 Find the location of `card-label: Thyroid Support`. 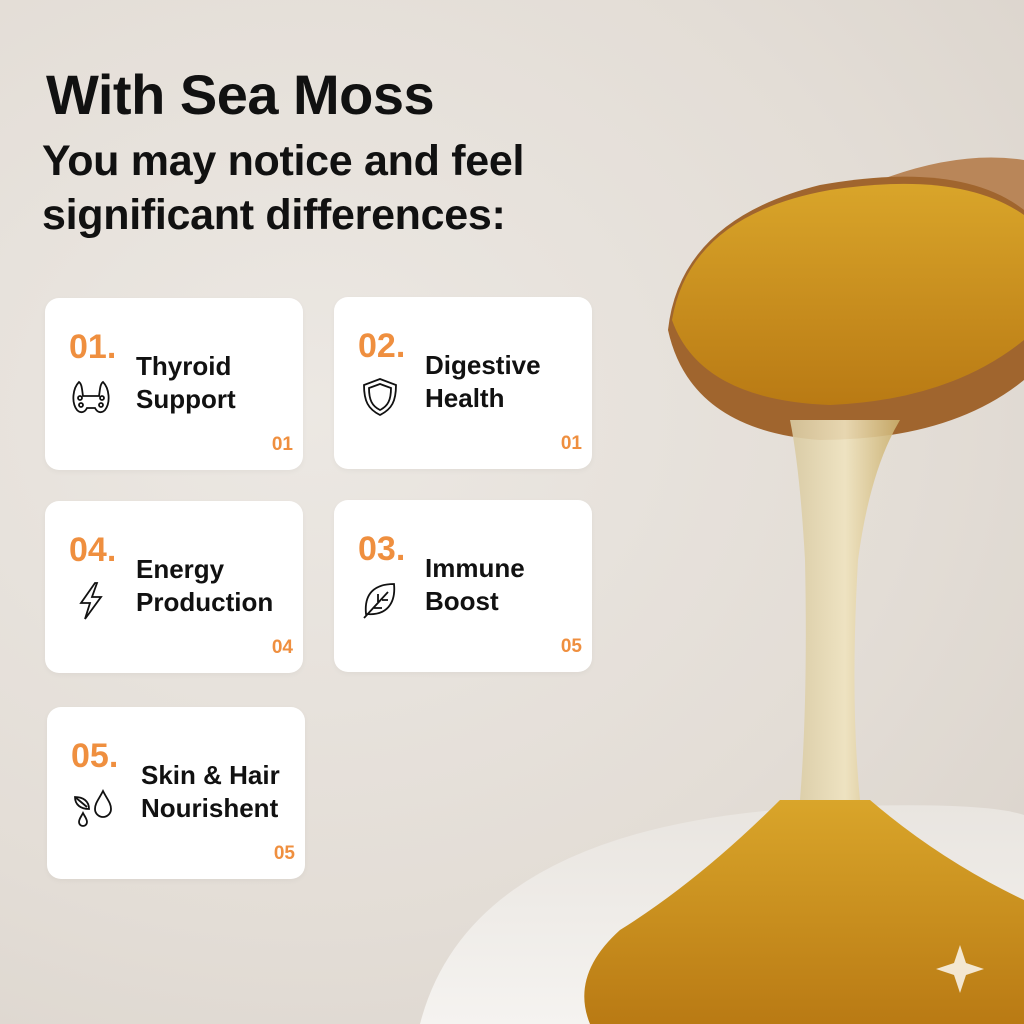

card-label: Thyroid Support is located at coordinates (186, 382).